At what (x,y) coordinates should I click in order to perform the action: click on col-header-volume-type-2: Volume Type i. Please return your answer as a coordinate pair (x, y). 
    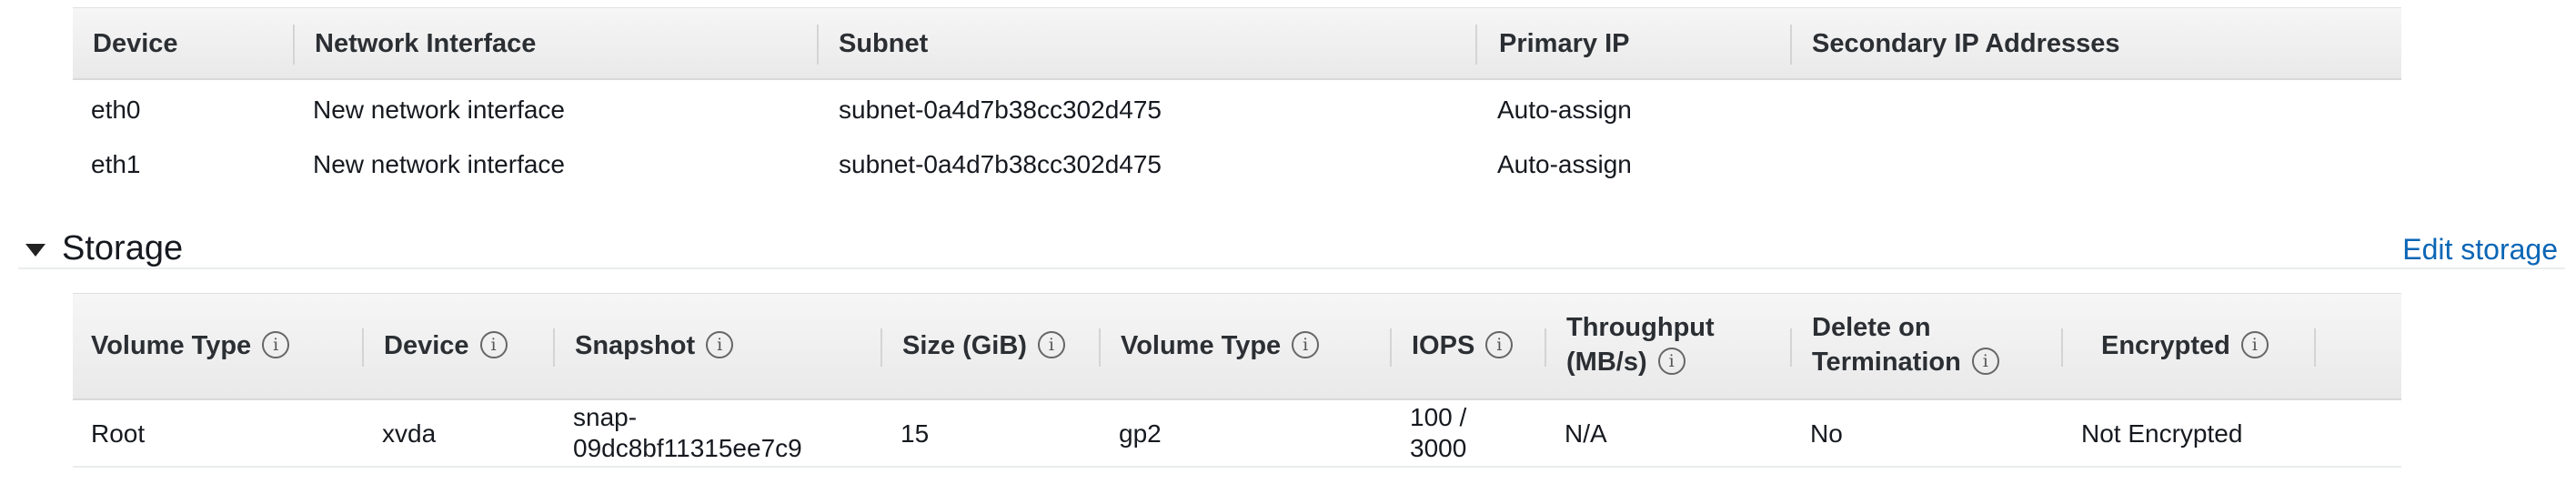
    Looking at the image, I should click on (1220, 345).